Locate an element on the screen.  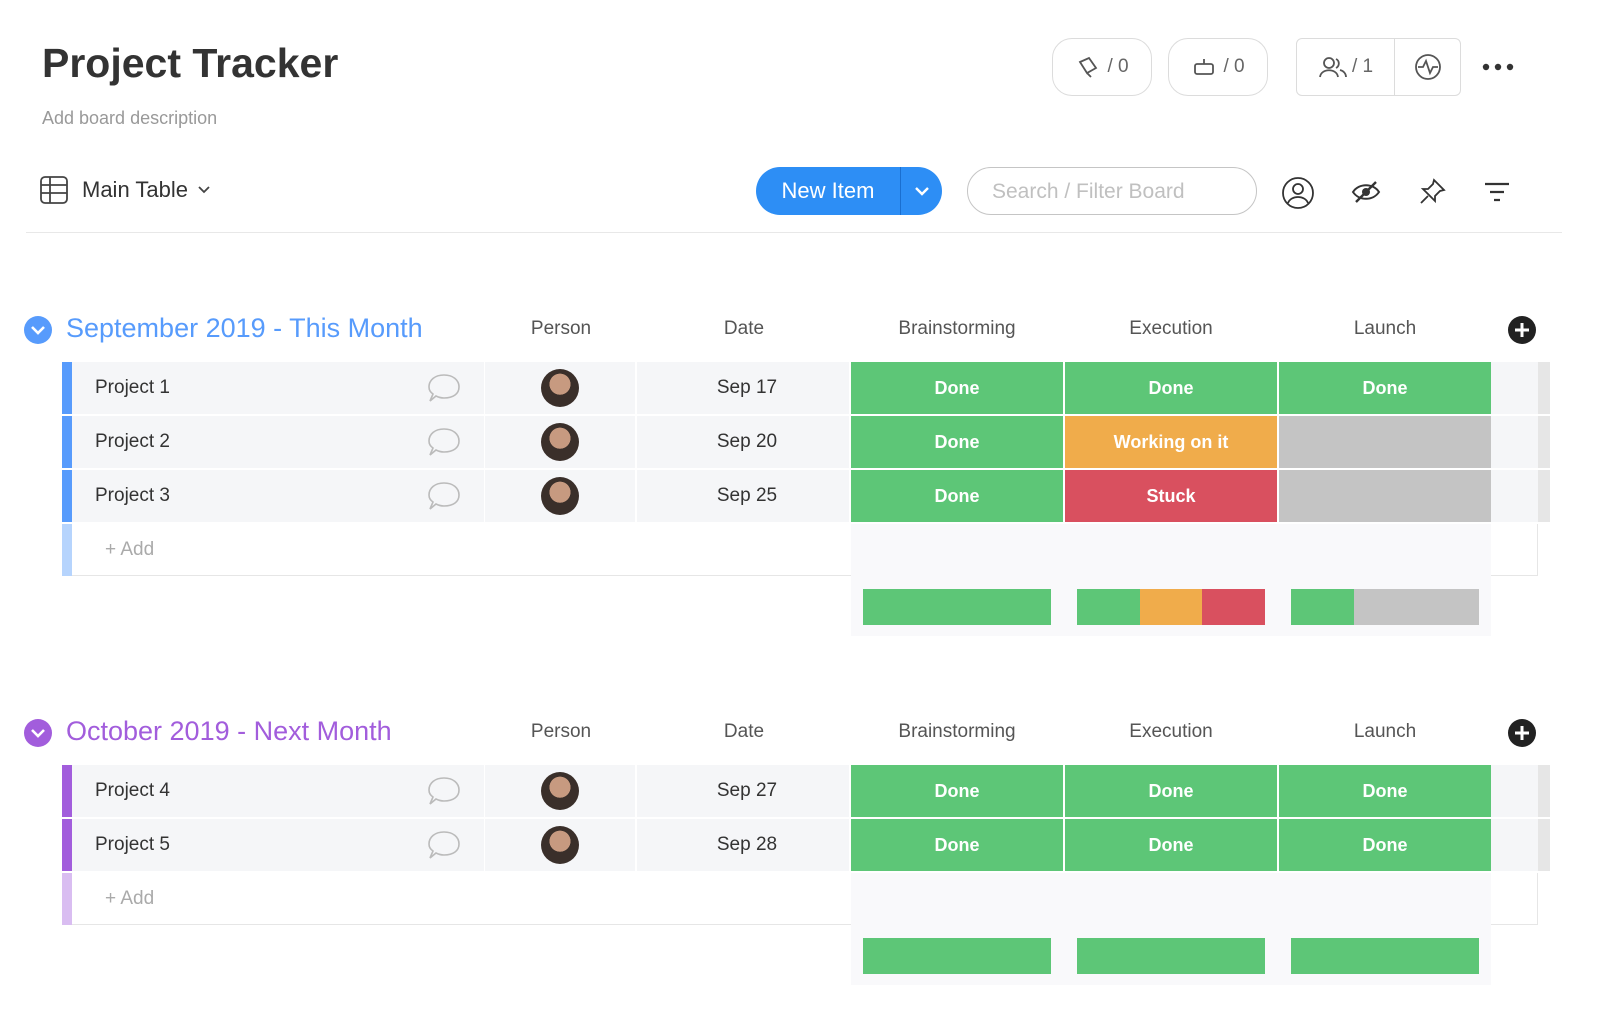
search-input: Search / Filter Board is located at coordinates (1112, 191).